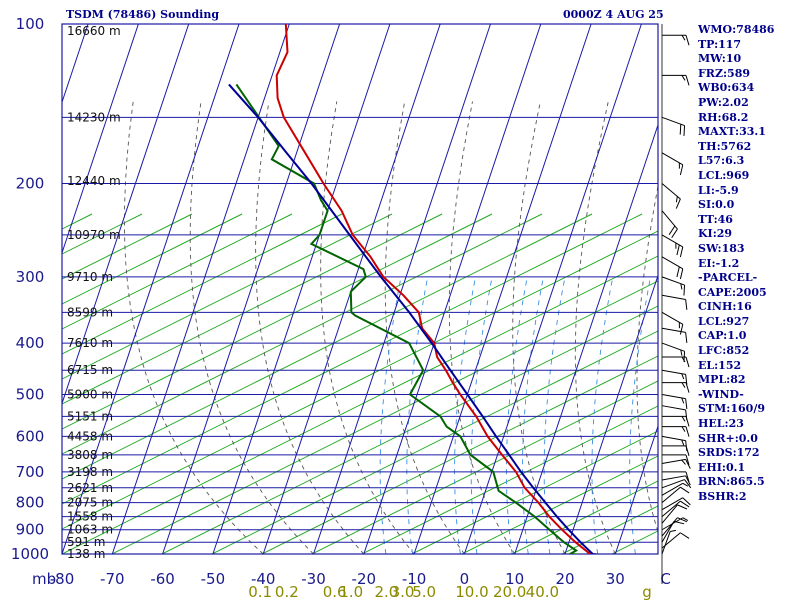 The width and height of the screenshot is (800, 600). I want to click on index-item: L57:6.3, so click(721, 161).